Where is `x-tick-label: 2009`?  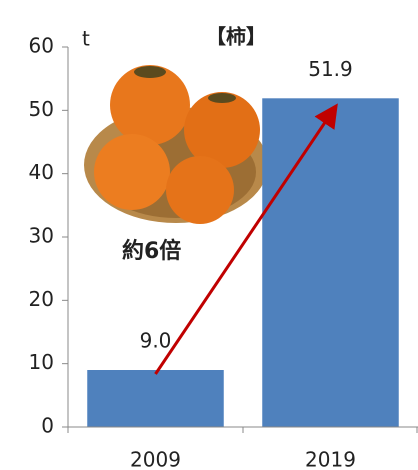 x-tick-label: 2009 is located at coordinates (155, 459).